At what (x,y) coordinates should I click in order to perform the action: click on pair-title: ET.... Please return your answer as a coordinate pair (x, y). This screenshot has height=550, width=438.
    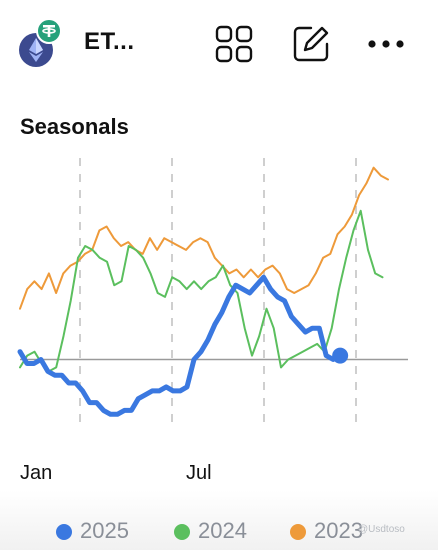
    Looking at the image, I should click on (109, 41).